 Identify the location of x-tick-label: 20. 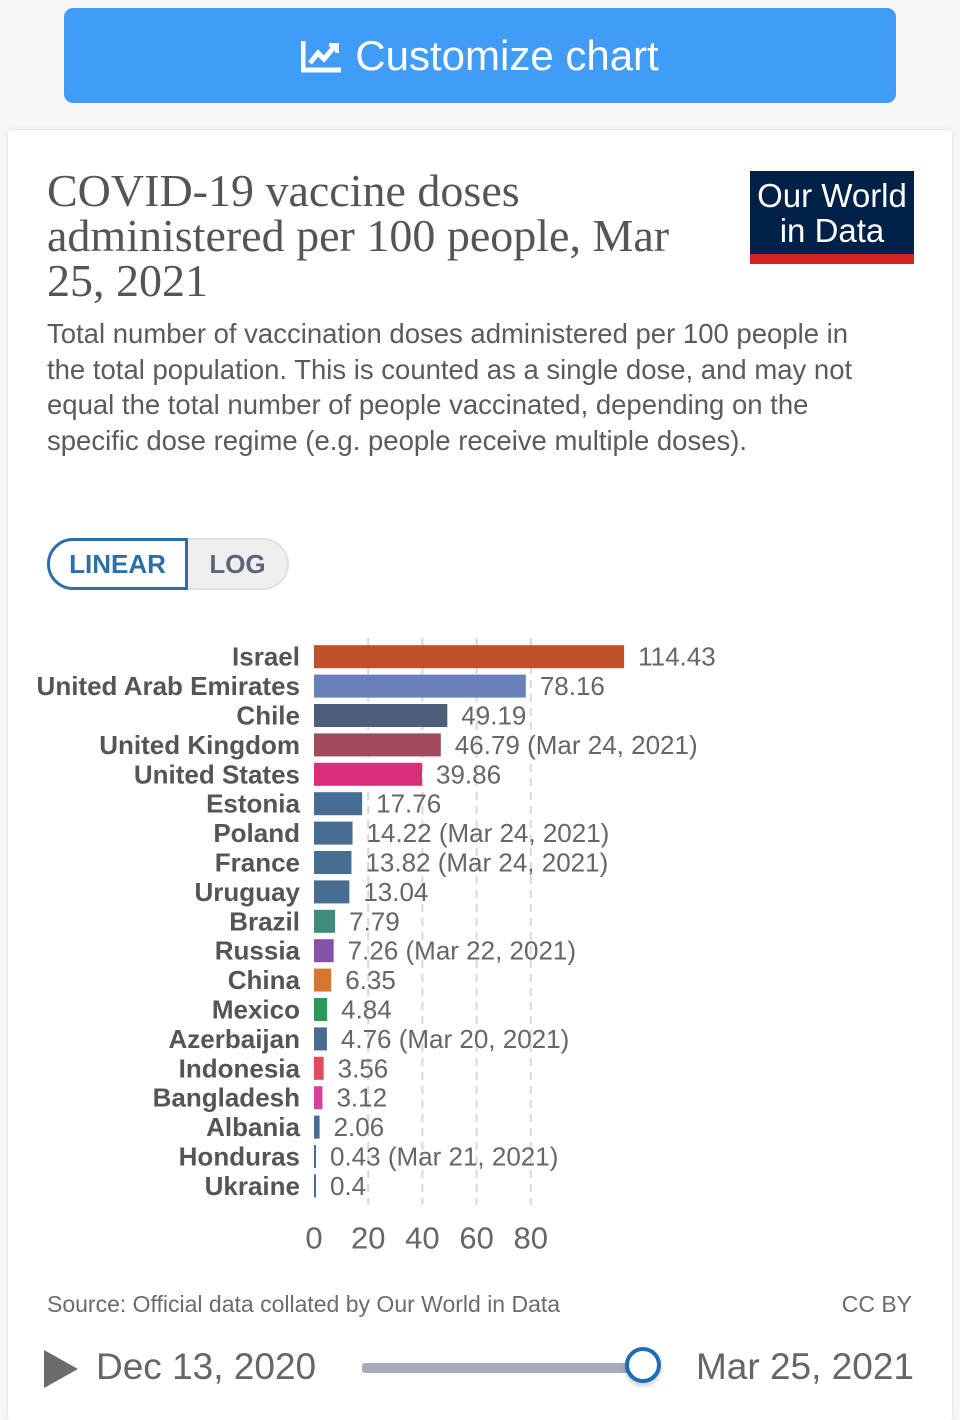
(368, 1238).